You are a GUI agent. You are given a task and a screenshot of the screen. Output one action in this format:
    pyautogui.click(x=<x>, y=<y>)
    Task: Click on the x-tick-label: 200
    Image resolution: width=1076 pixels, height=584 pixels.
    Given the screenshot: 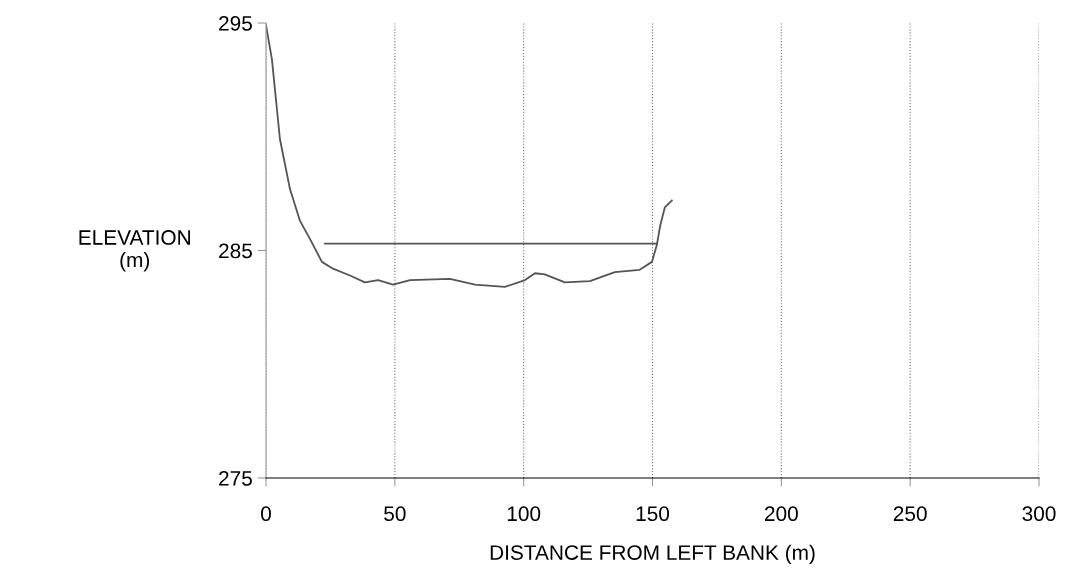 What is the action you would take?
    pyautogui.click(x=781, y=514)
    